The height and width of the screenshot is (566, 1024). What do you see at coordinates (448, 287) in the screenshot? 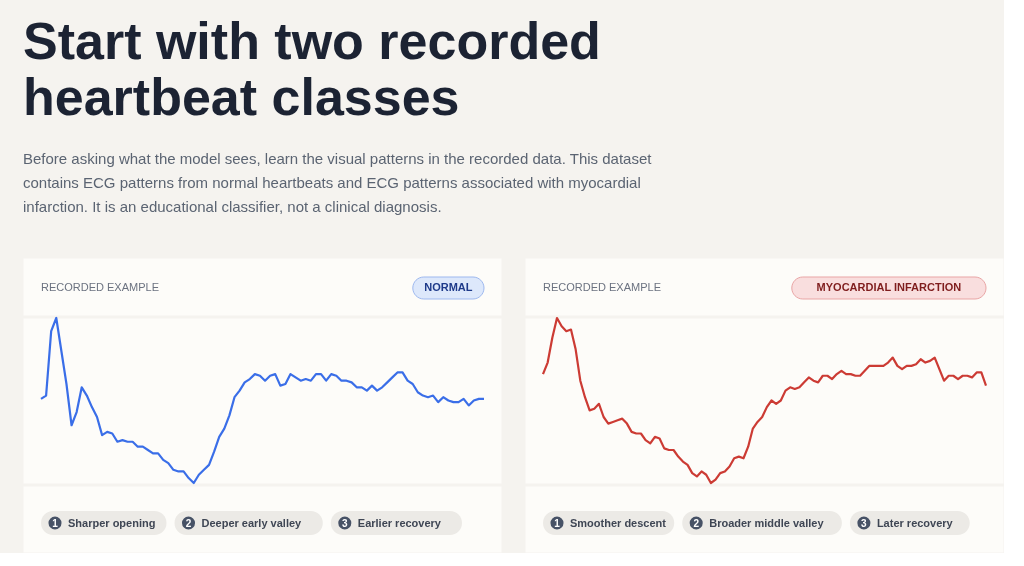
I see `chart-title: NORMAL` at bounding box center [448, 287].